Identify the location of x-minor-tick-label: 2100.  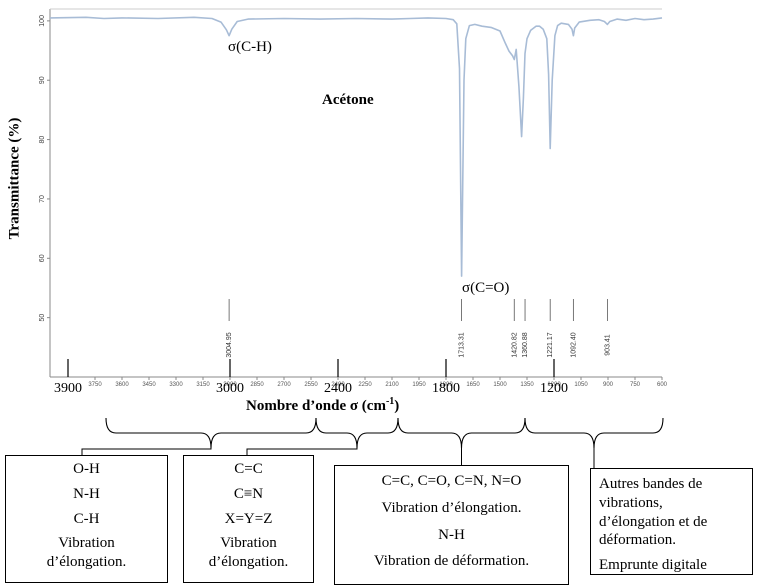
(392, 385).